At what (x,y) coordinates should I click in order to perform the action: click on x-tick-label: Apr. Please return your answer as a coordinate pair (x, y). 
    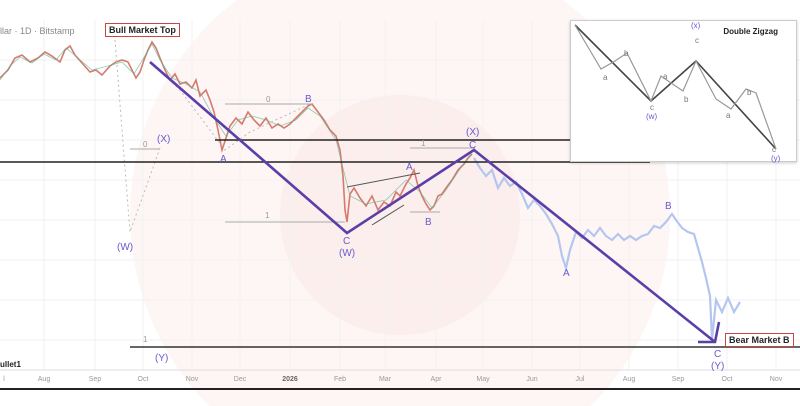
    Looking at the image, I should click on (436, 379).